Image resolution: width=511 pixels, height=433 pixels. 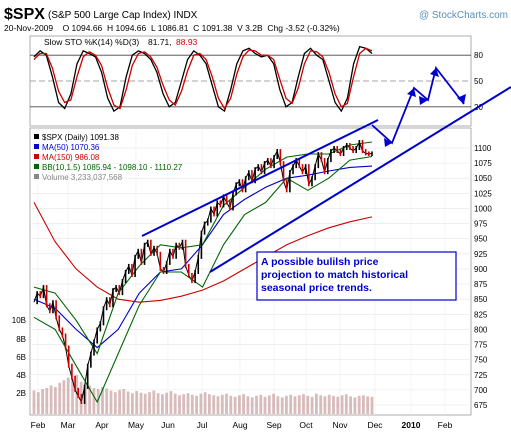 I want to click on symbol-fullname: (S&P 500 Large Cap Index) INDX, so click(x=123, y=15).